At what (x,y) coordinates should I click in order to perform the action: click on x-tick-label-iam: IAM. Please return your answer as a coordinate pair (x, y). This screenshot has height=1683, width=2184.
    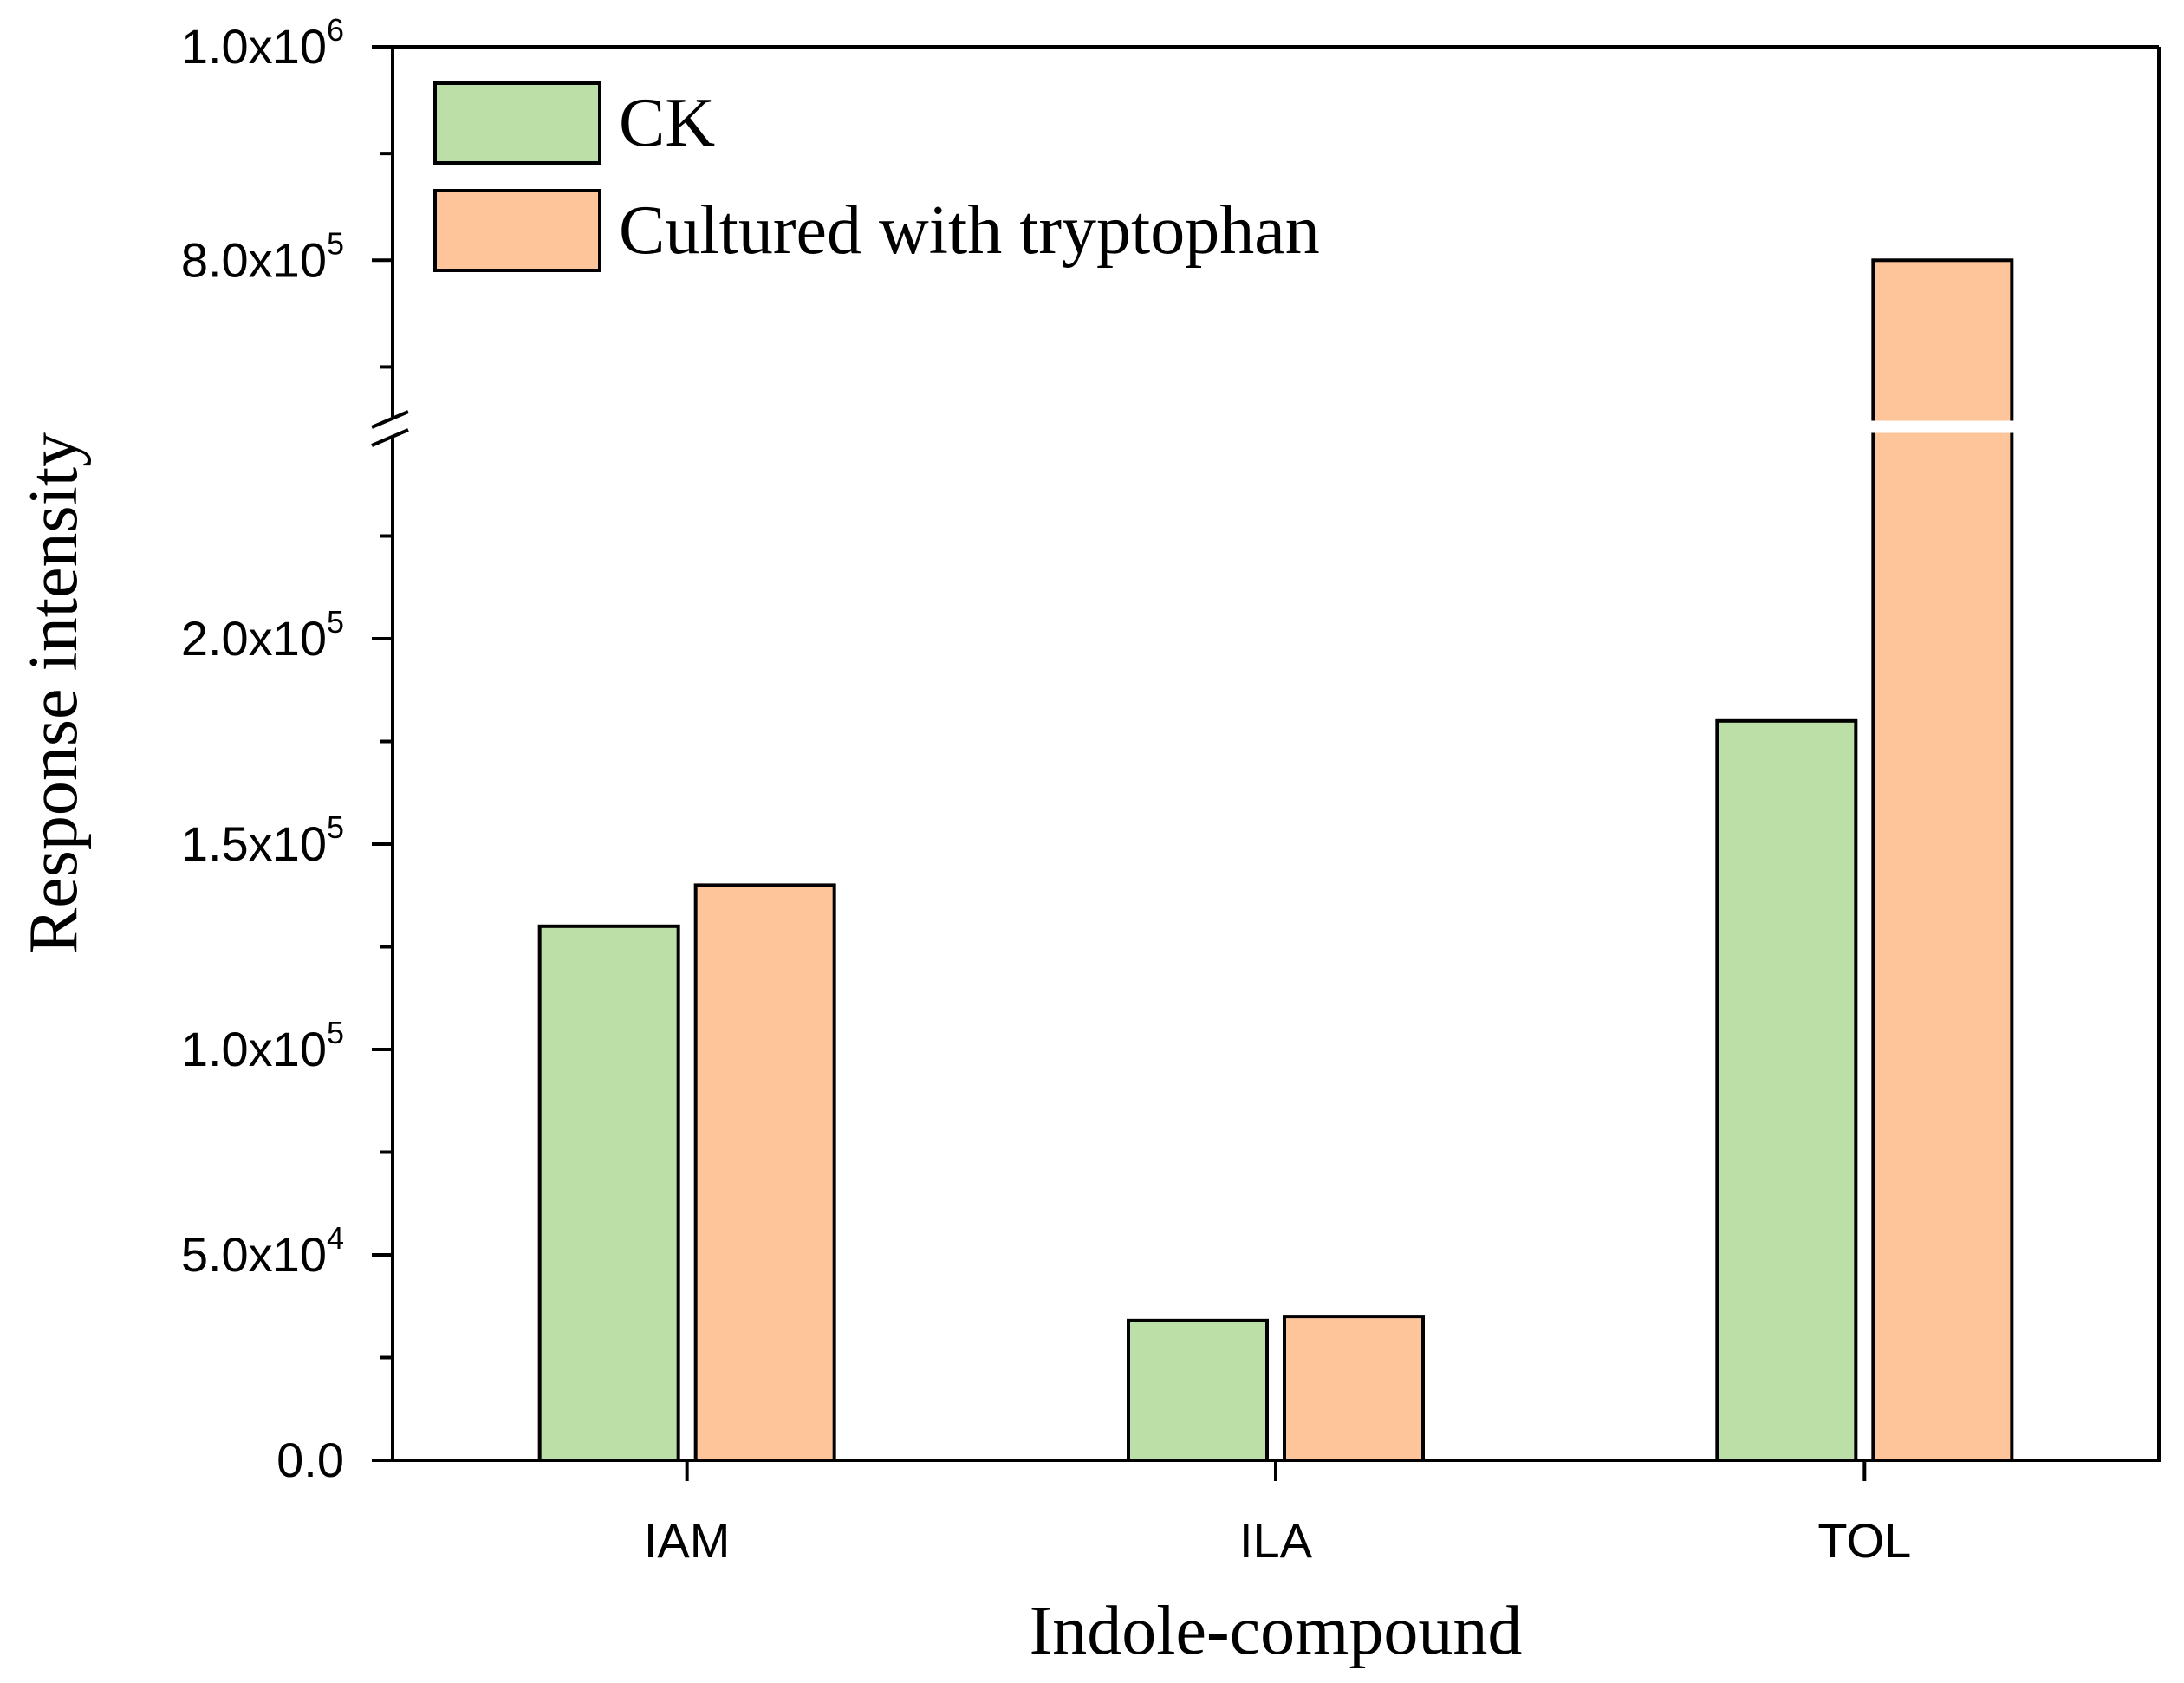
    Looking at the image, I should click on (687, 1540).